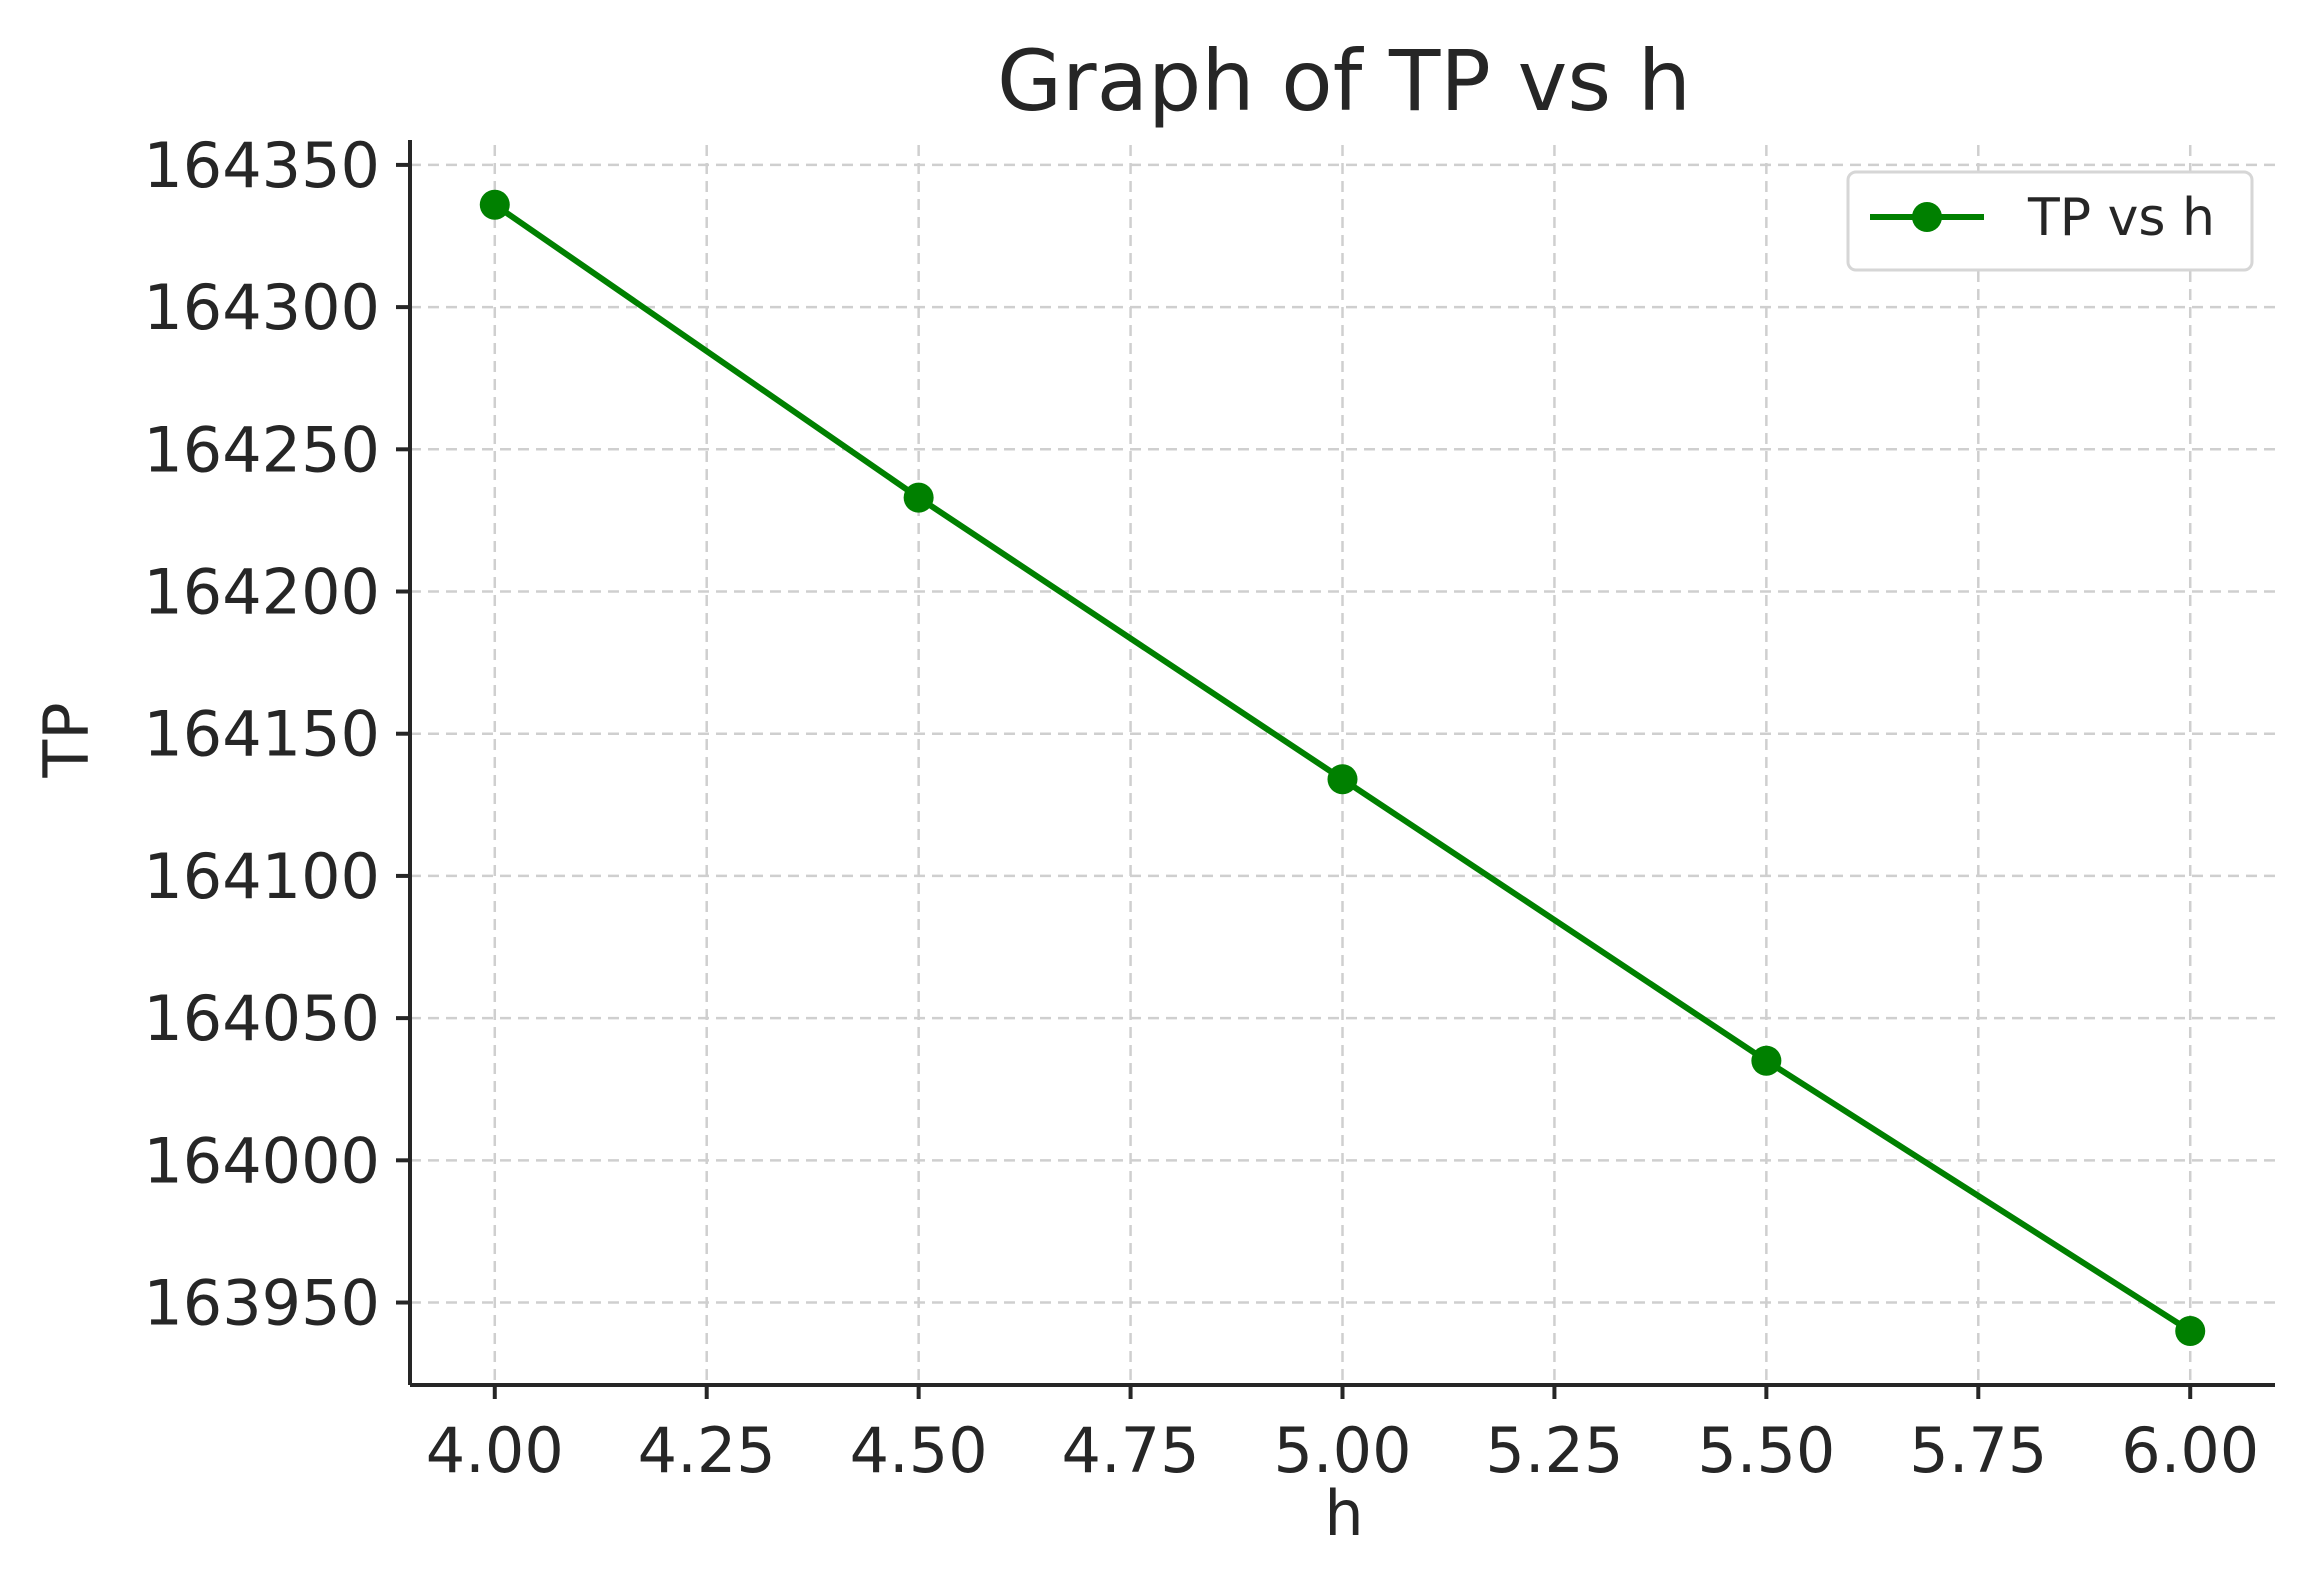 The image size is (2308, 1581). Describe the element at coordinates (261, 734) in the screenshot. I see `y-tick-label: 164150` at that location.